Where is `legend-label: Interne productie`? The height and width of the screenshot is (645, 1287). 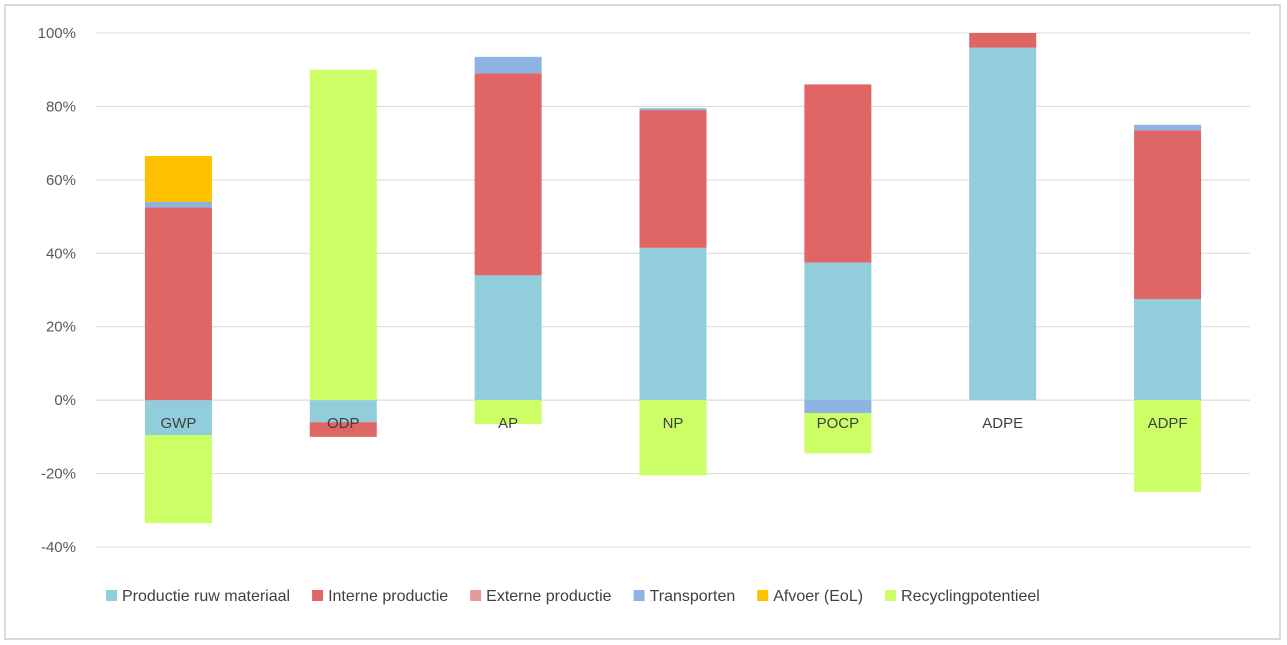
legend-label: Interne productie is located at coordinates (388, 596).